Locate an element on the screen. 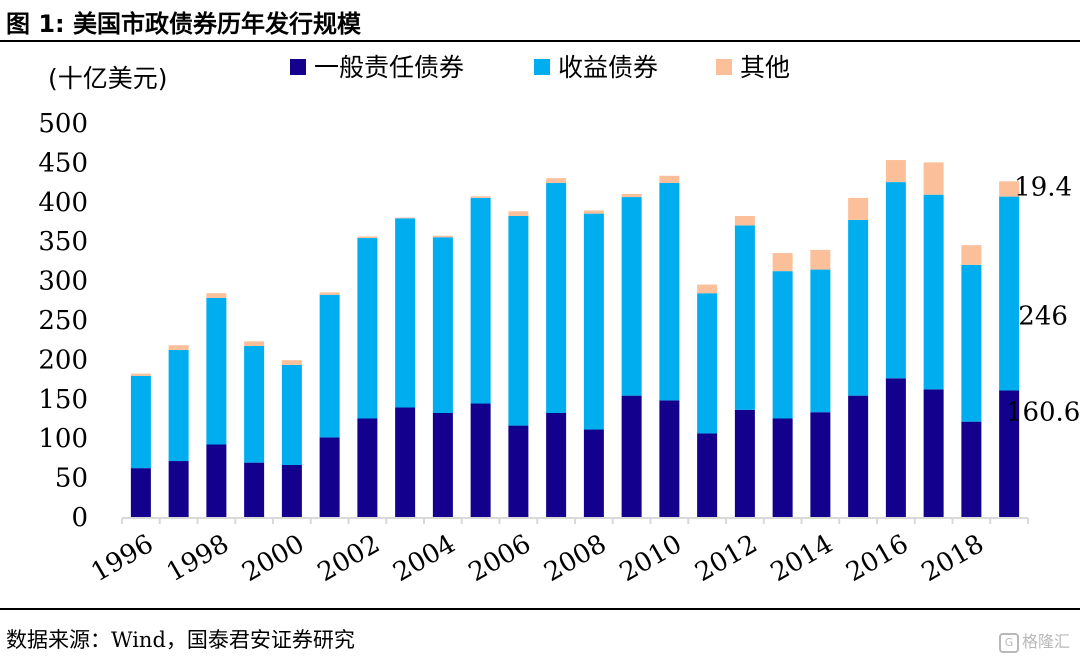  bar-other-2018 is located at coordinates (971, 255).